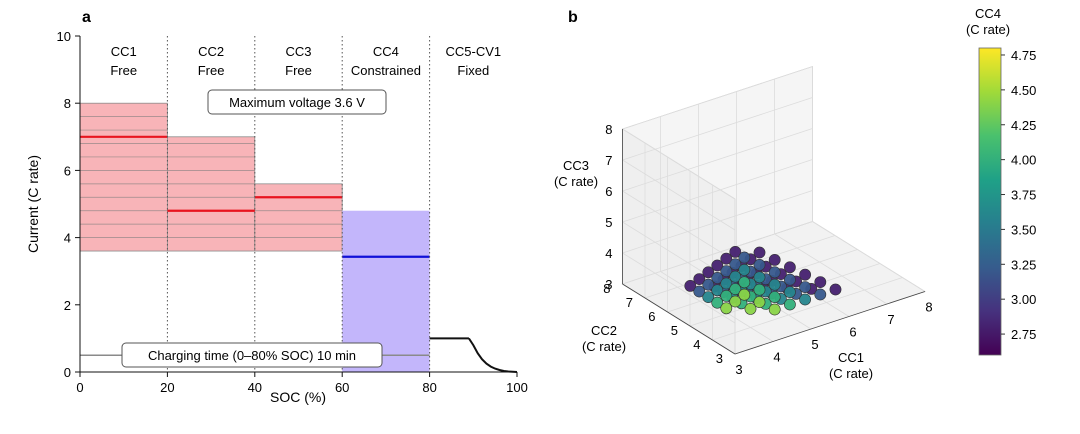 The width and height of the screenshot is (1080, 434). What do you see at coordinates (1023, 125) in the screenshot?
I see `colorbar-tick-label: 4.25` at bounding box center [1023, 125].